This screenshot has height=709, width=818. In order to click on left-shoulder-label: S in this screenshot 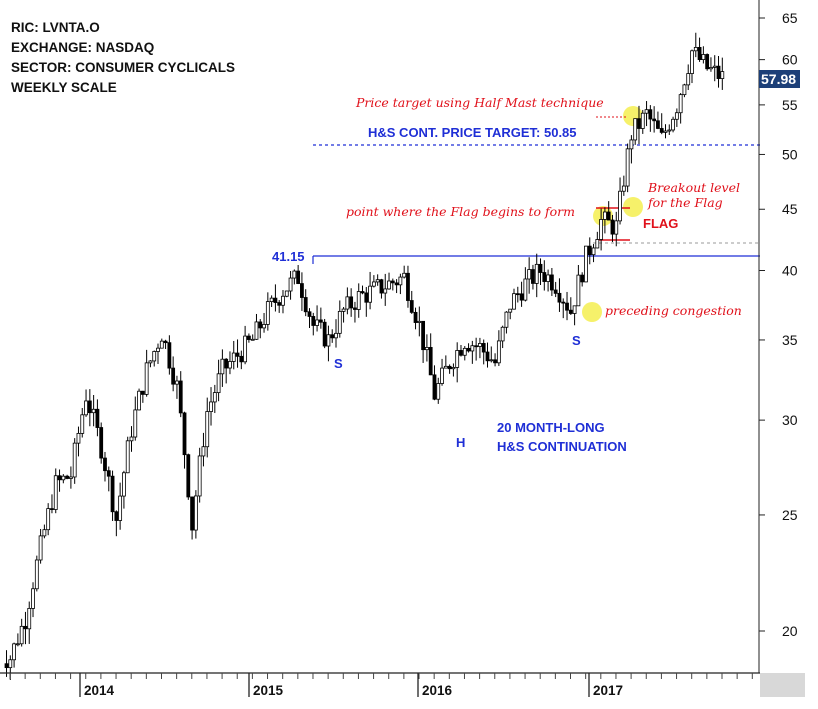, I will do `click(338, 363)`.